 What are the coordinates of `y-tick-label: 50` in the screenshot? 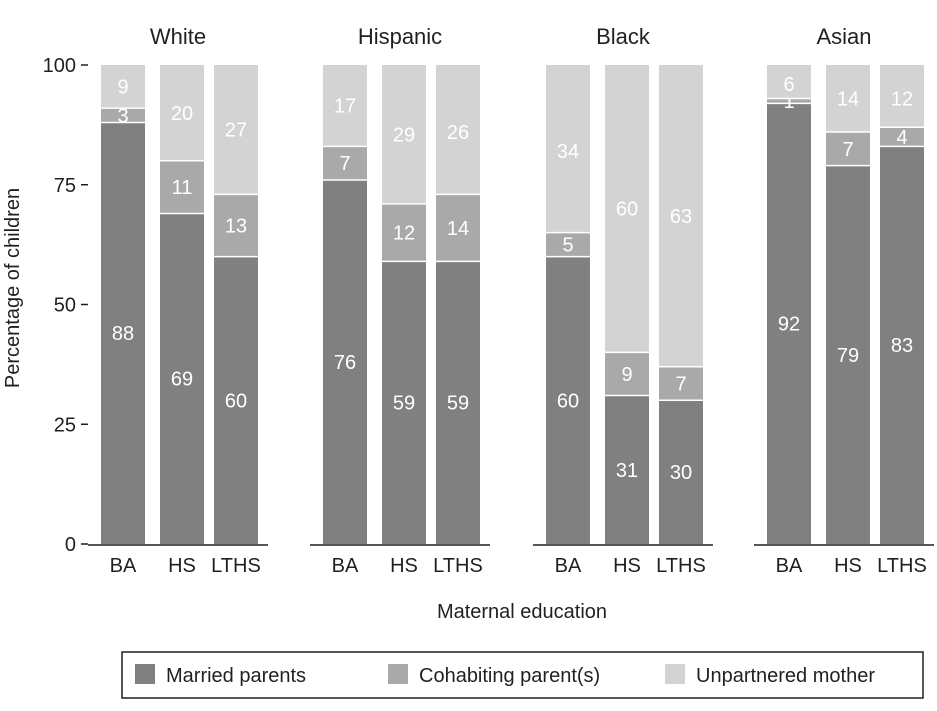 It's located at (65, 306).